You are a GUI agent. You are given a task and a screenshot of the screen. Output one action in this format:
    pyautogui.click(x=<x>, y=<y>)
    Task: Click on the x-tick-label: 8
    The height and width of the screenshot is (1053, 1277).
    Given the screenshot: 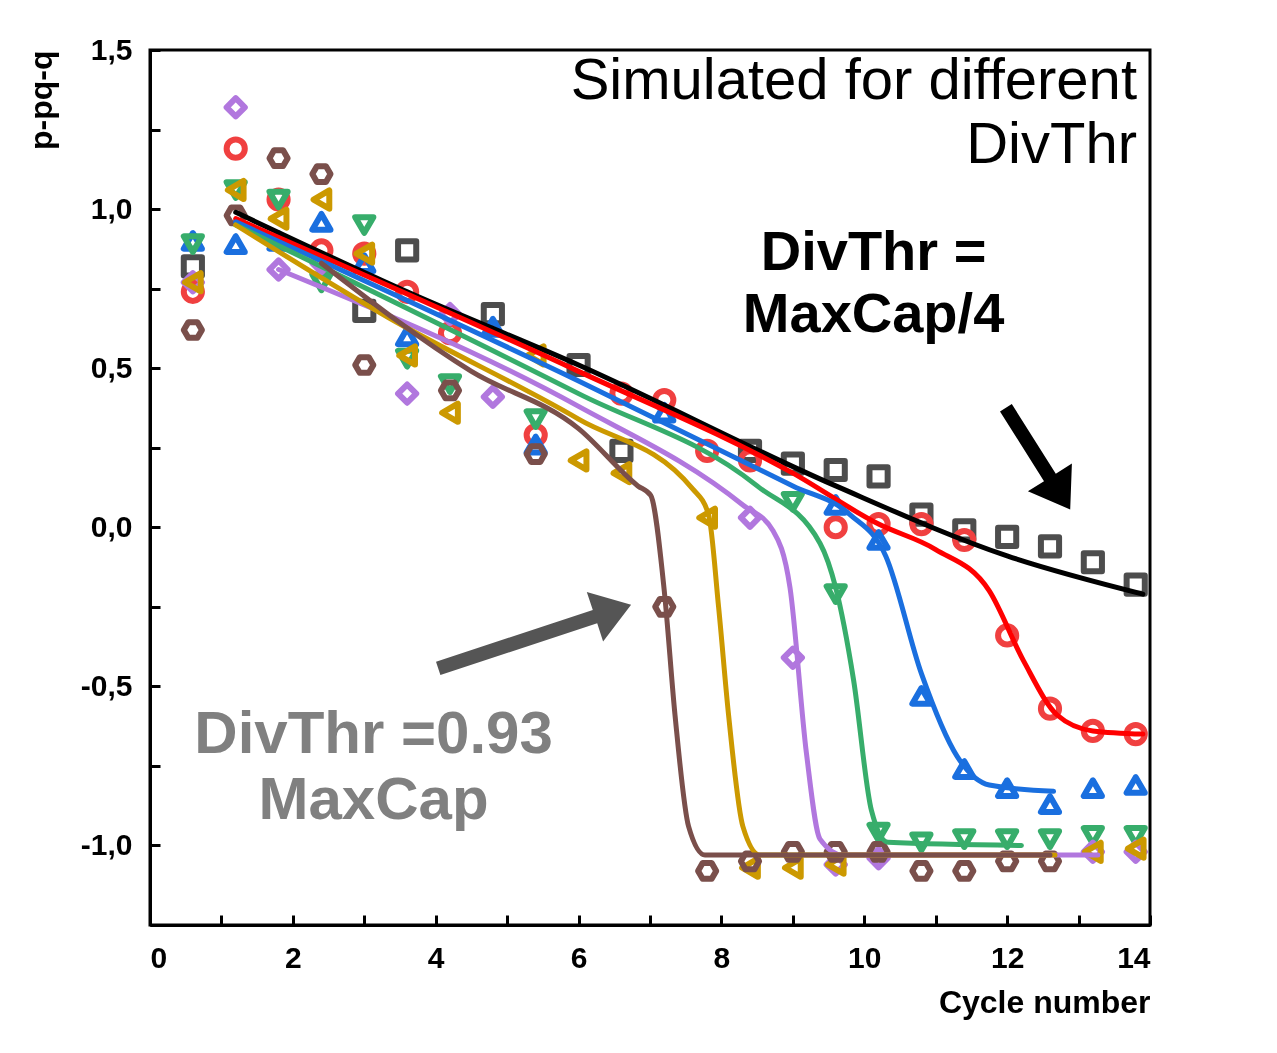 What is the action you would take?
    pyautogui.click(x=722, y=957)
    